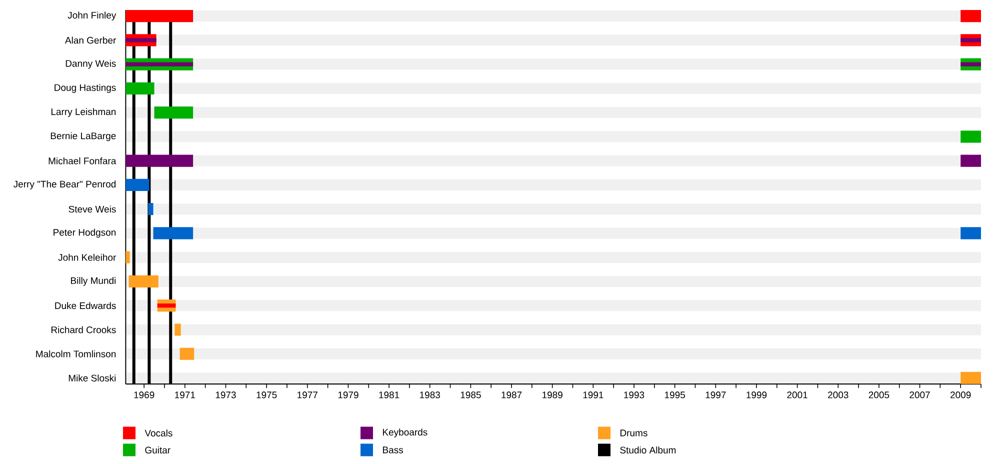 The height and width of the screenshot is (464, 1000). I want to click on x-tick-label: 2009, so click(960, 395).